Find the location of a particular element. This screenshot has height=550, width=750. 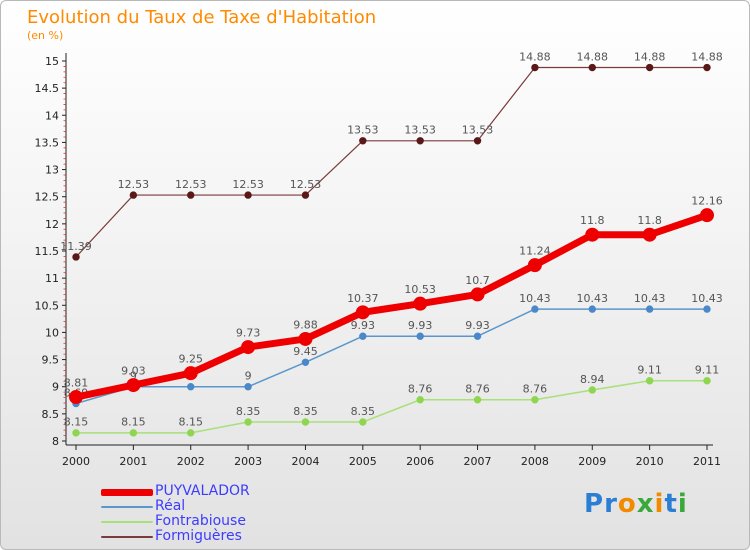

data-label: 9.45 is located at coordinates (305, 351).